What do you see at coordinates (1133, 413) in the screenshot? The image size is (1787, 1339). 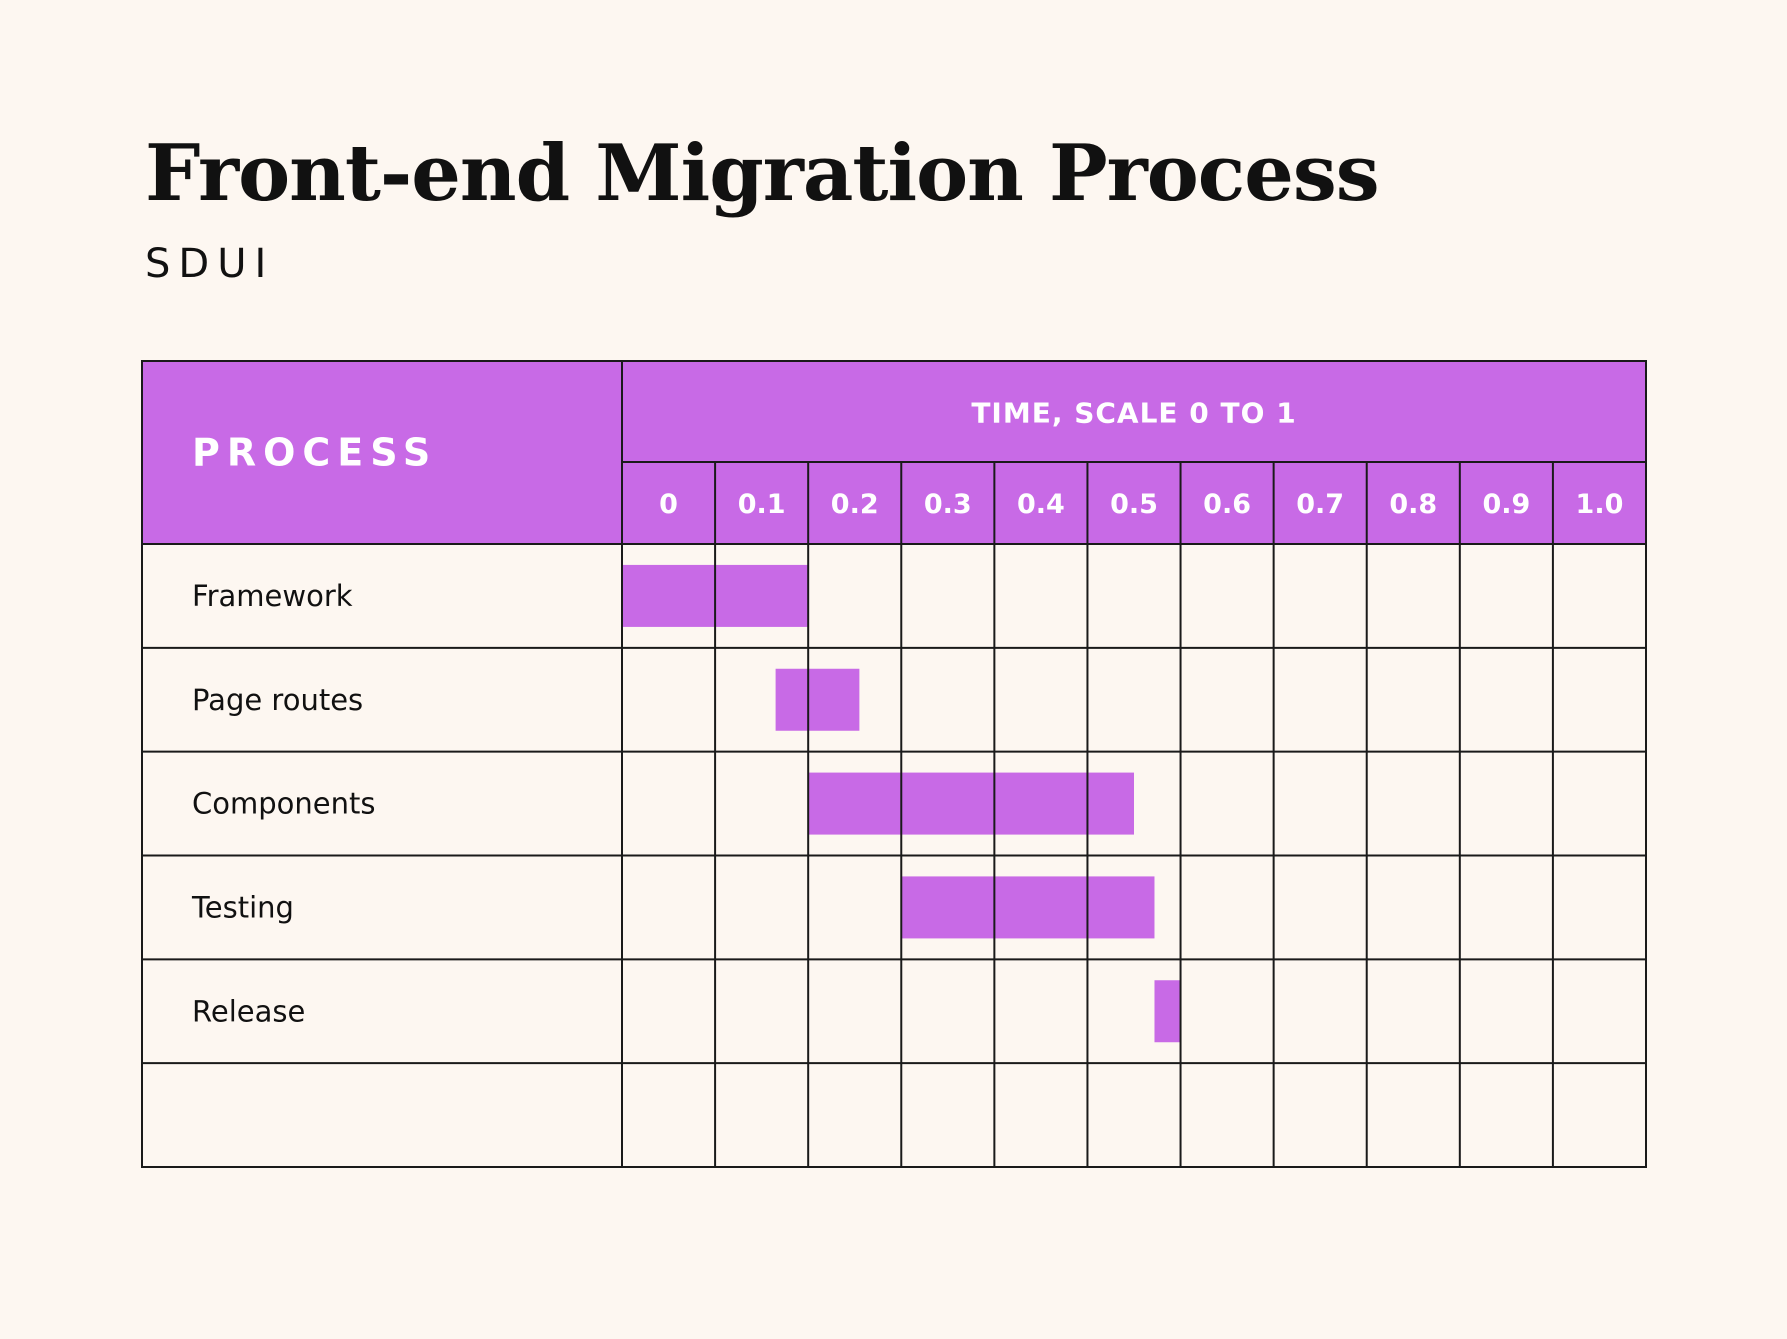 I see `time-axis-header: TIME, SCALE 0 TO 1` at bounding box center [1133, 413].